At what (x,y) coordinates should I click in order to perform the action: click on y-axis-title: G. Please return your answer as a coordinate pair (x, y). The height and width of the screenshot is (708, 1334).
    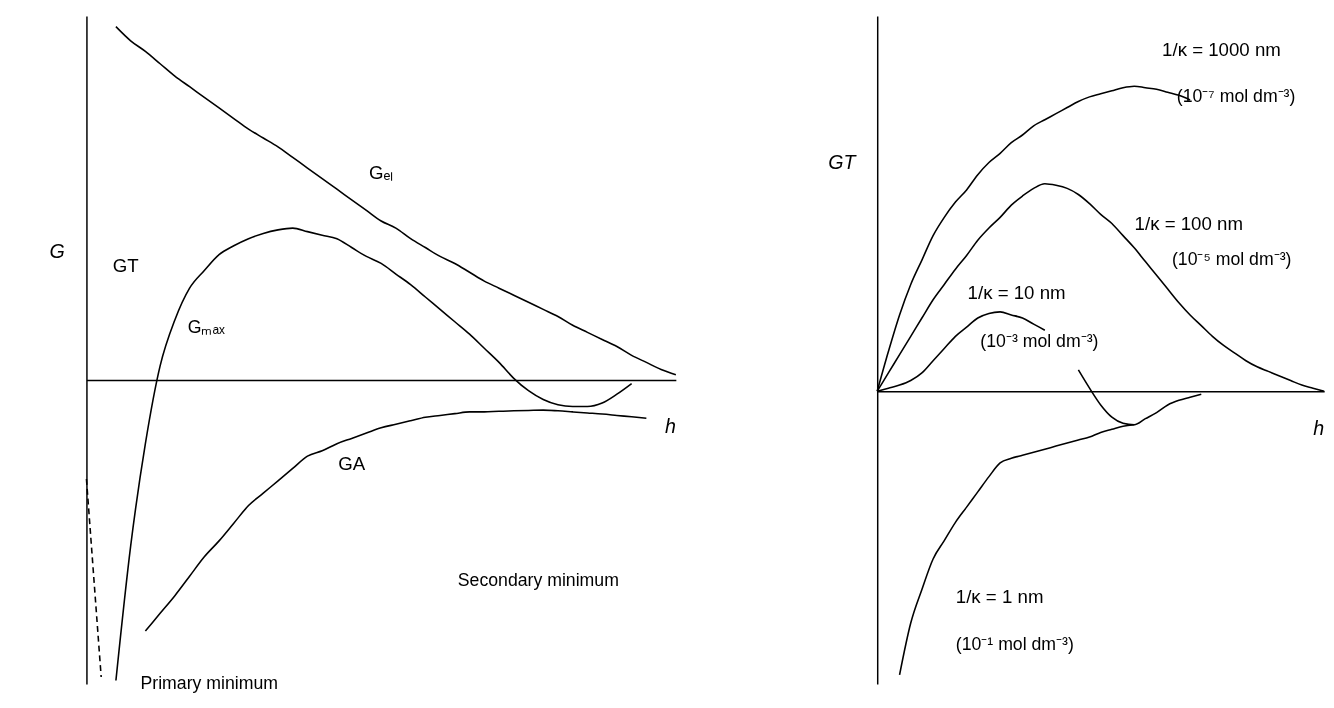
    Looking at the image, I should click on (57, 250).